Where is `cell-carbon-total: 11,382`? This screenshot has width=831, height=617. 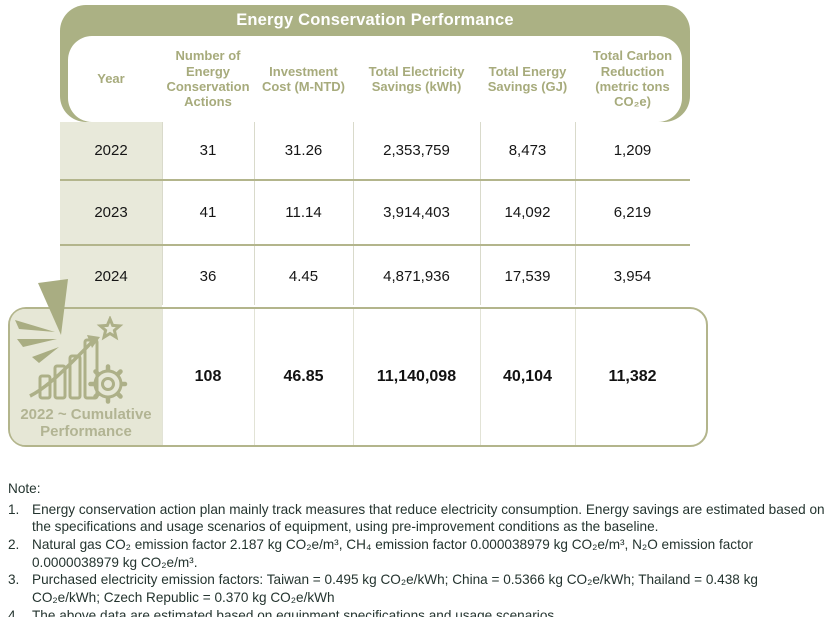
cell-carbon-total: 11,382 is located at coordinates (632, 376).